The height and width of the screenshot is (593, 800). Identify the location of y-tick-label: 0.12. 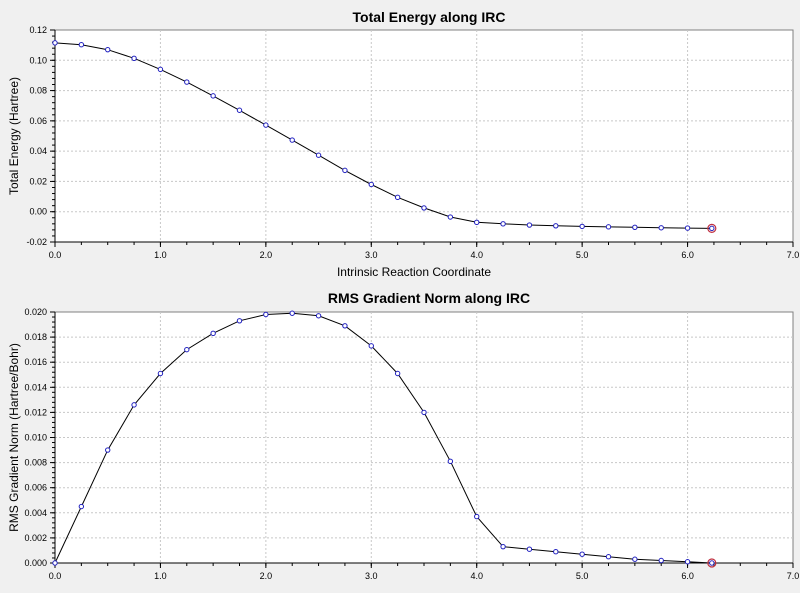
(38, 30).